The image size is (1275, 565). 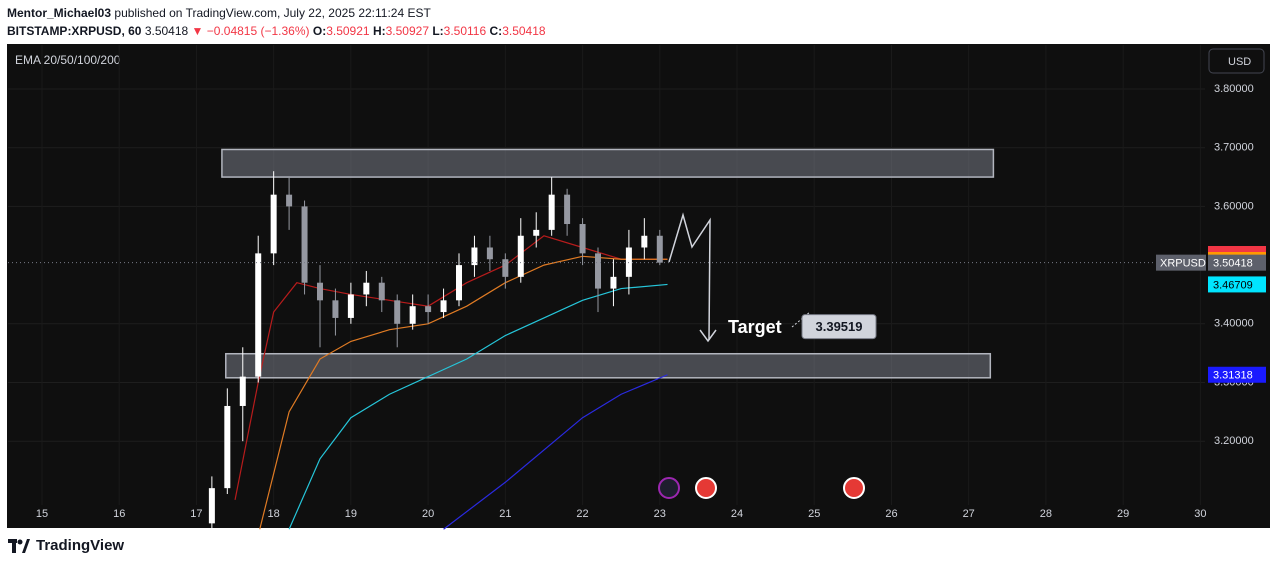 I want to click on x-tick-label: 21, so click(x=505, y=514).